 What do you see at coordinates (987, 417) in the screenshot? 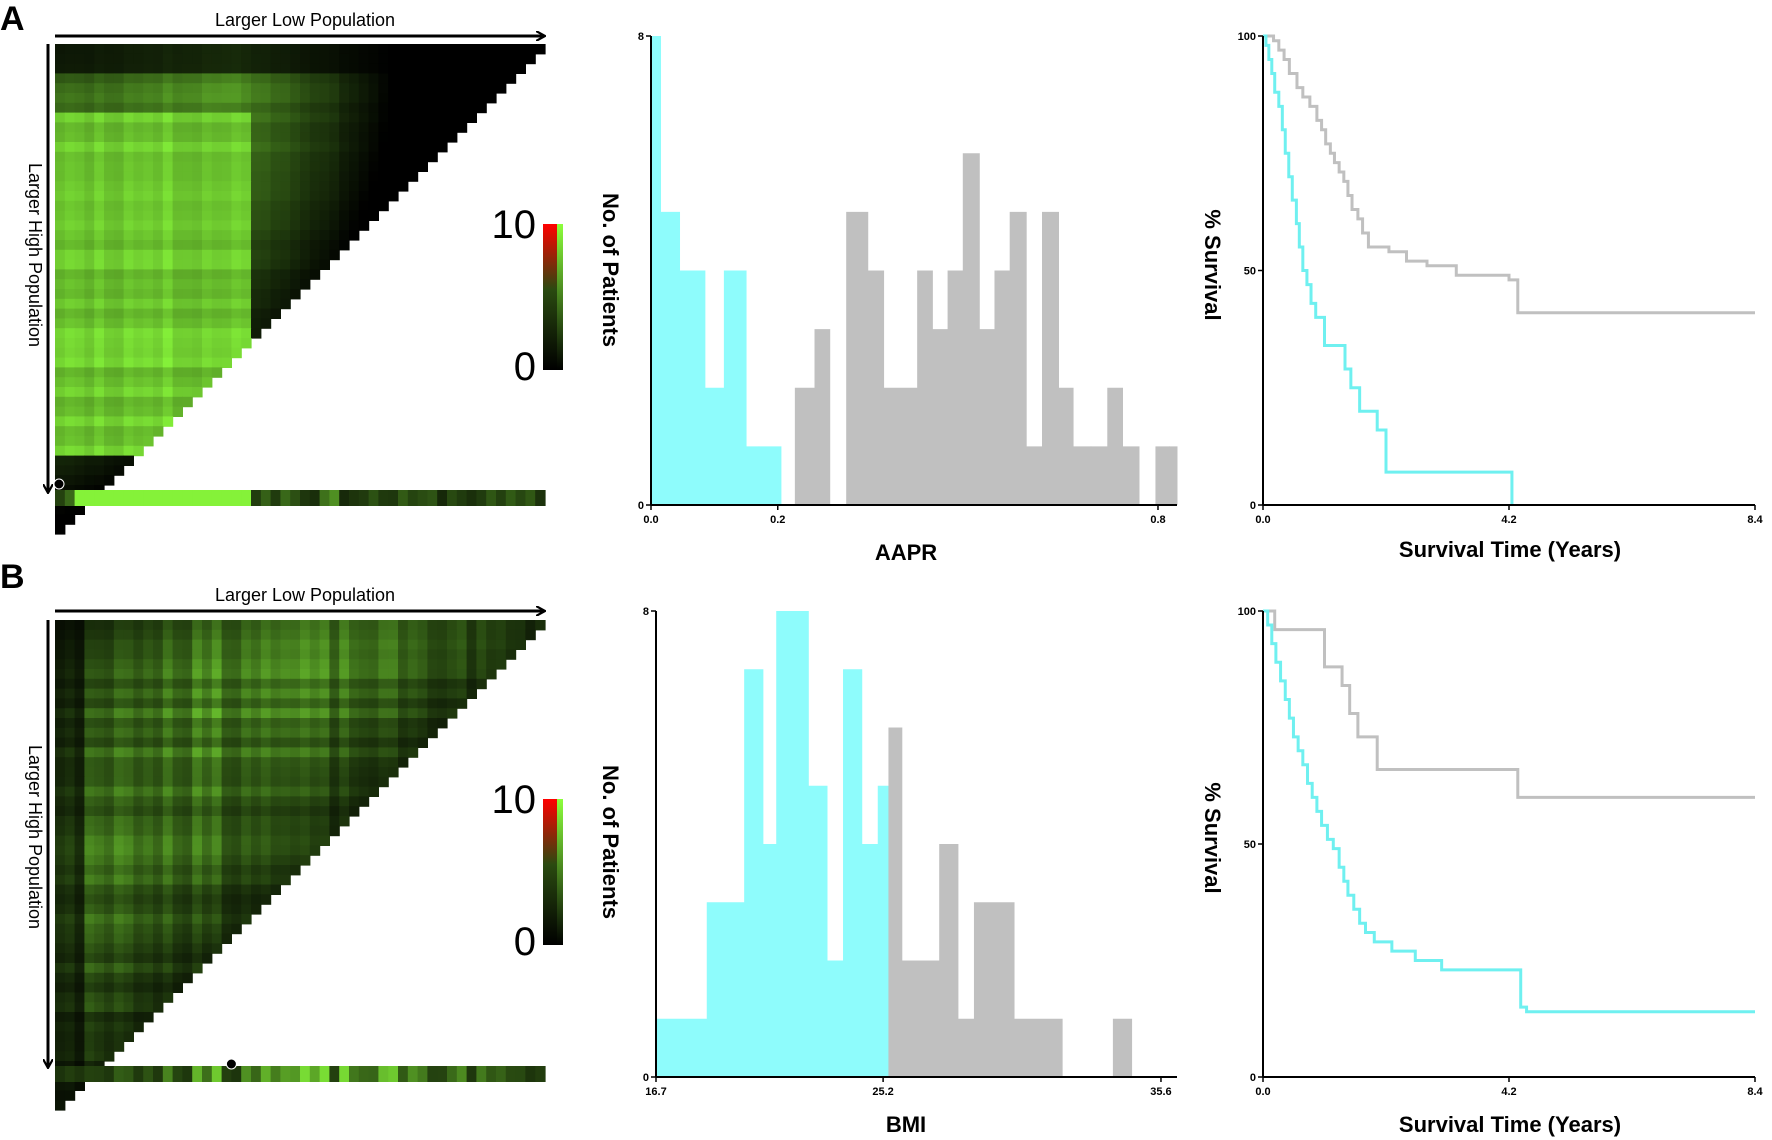
I see `histogram-bar` at bounding box center [987, 417].